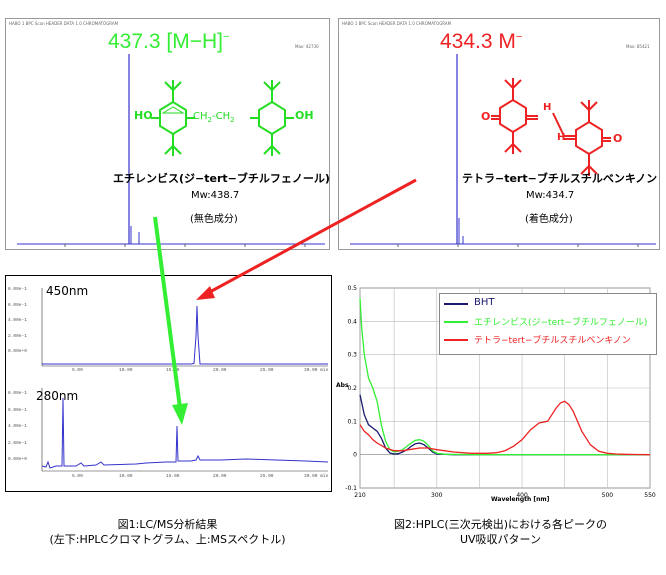 This screenshot has width=666, height=575. What do you see at coordinates (185, 433) in the screenshot?
I see `hplc-280-trace` at bounding box center [185, 433].